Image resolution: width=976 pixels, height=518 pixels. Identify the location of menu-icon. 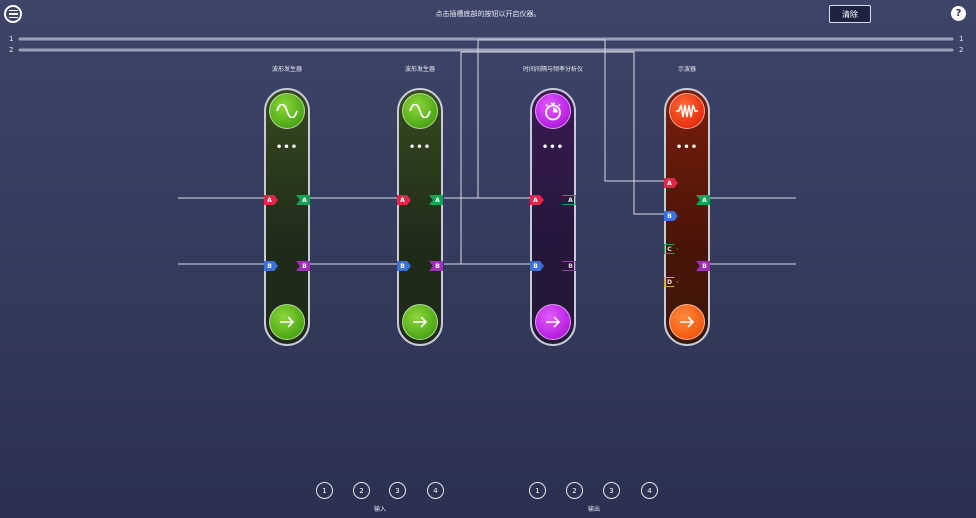
(13, 10).